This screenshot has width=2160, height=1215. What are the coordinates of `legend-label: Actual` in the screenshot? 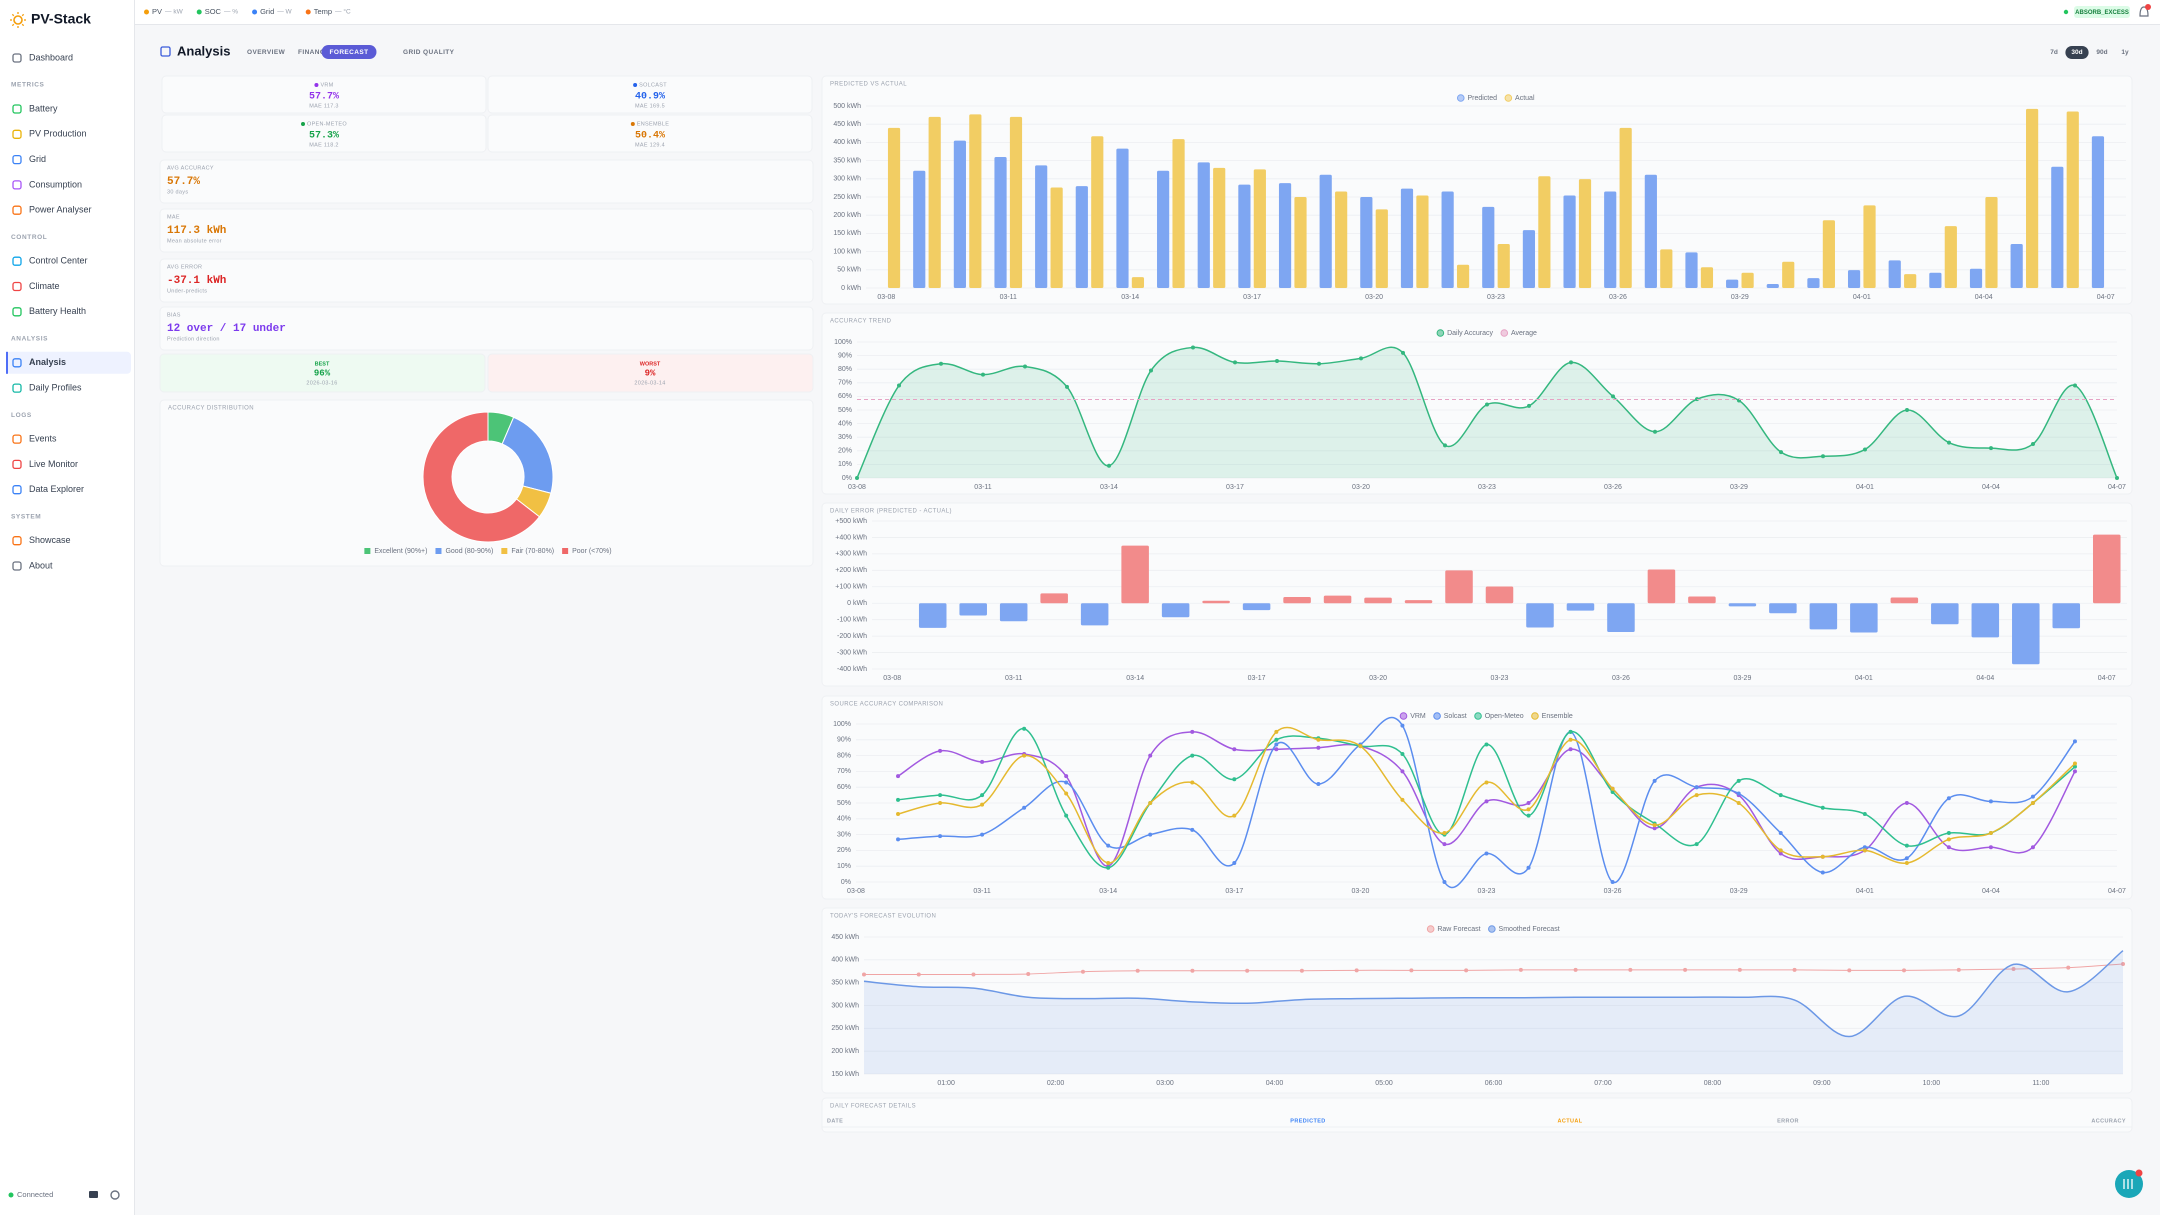 It's located at (1525, 98).